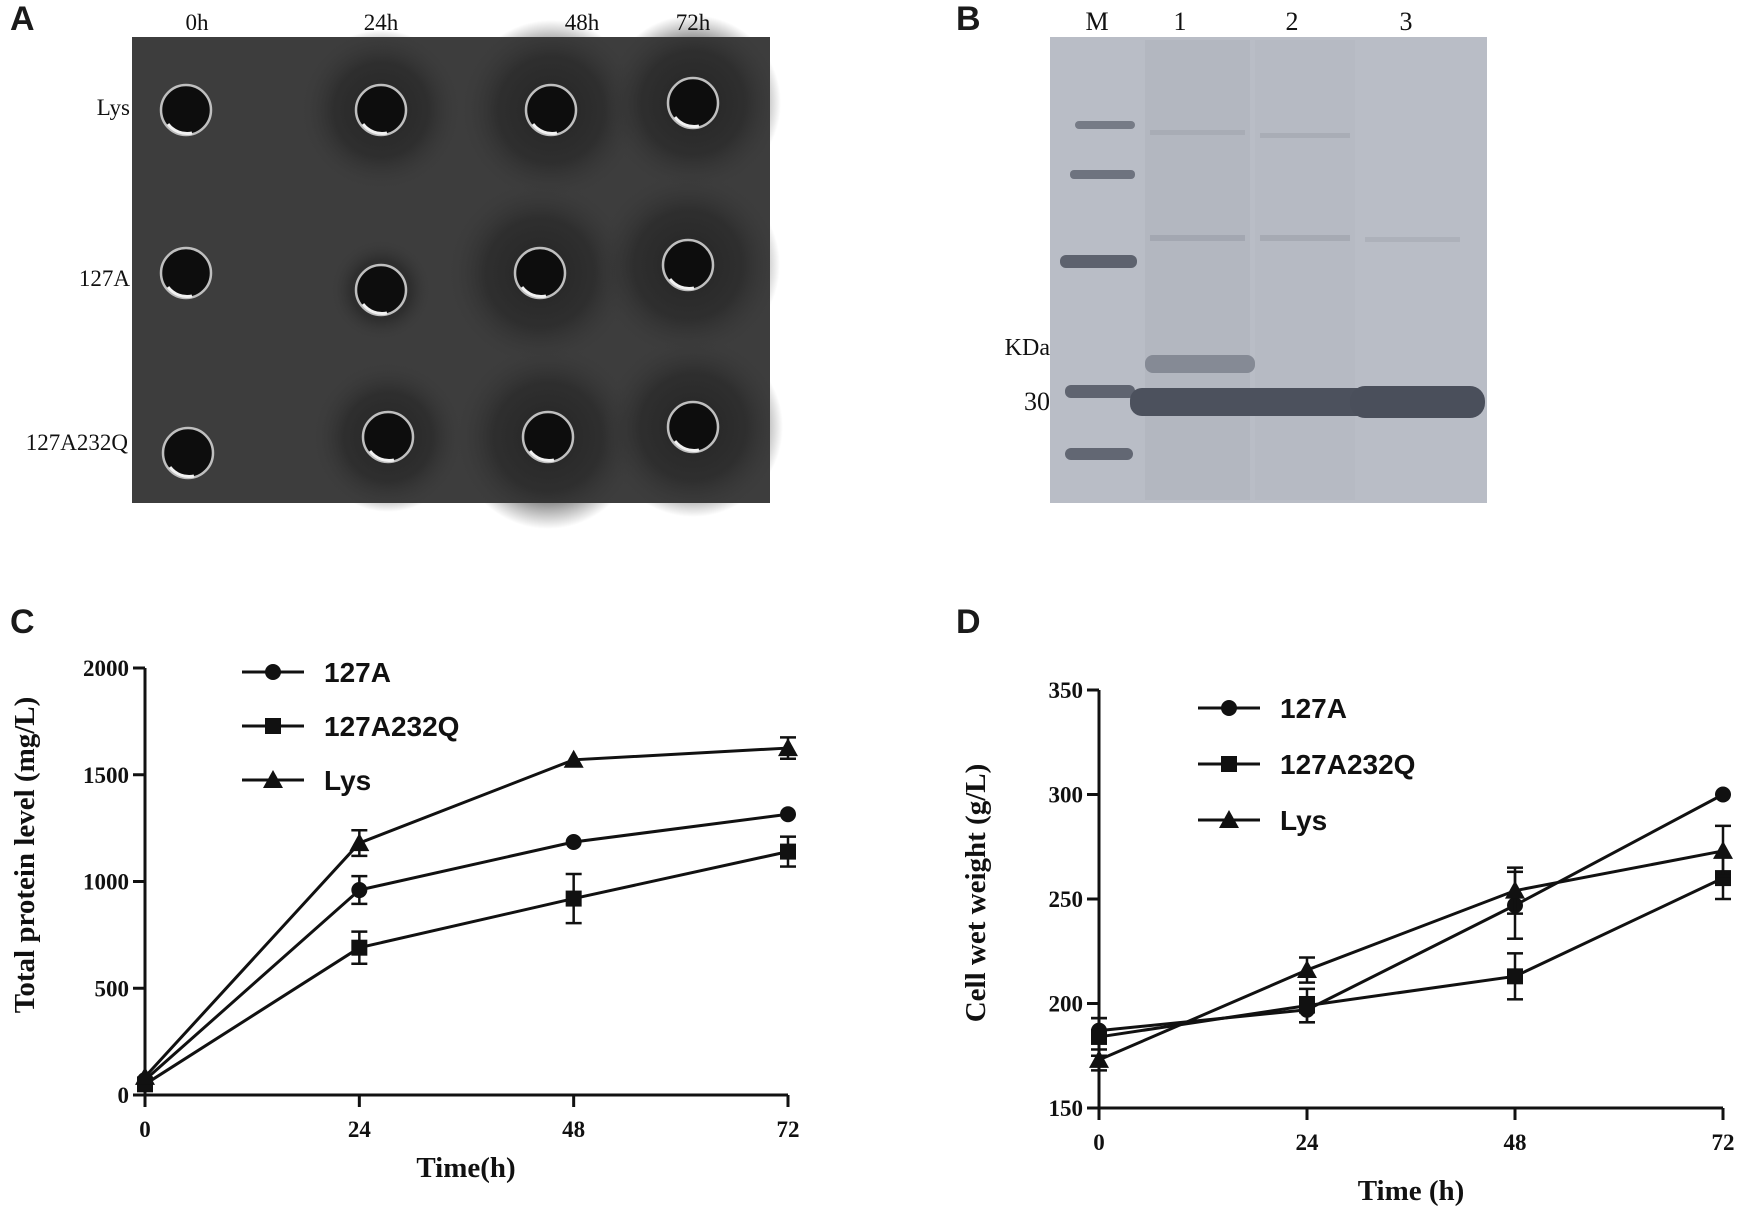 The image size is (1743, 1213). What do you see at coordinates (112, 988) in the screenshot?
I see `y-tick-label: 500` at bounding box center [112, 988].